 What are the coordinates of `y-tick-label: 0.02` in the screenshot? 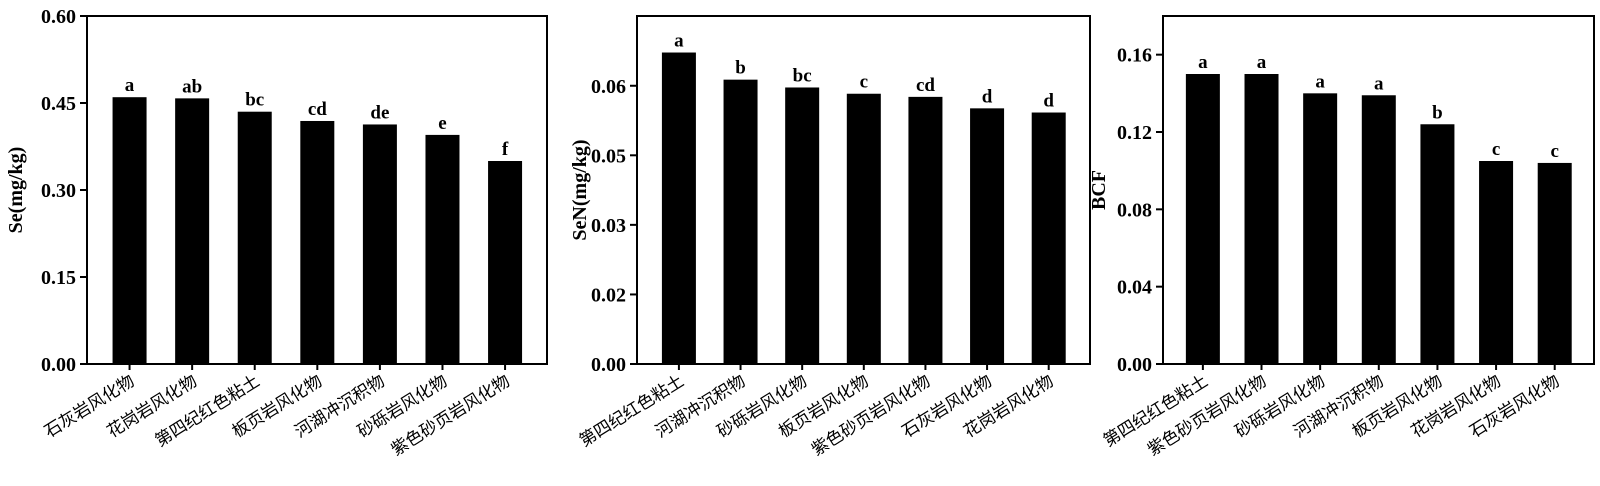 It's located at (608, 295).